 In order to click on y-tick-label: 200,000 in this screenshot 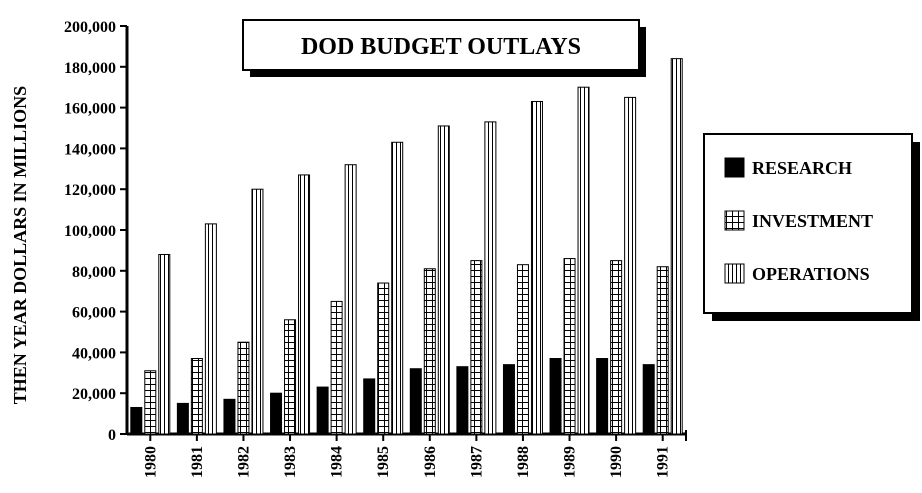, I will do `click(90, 27)`.